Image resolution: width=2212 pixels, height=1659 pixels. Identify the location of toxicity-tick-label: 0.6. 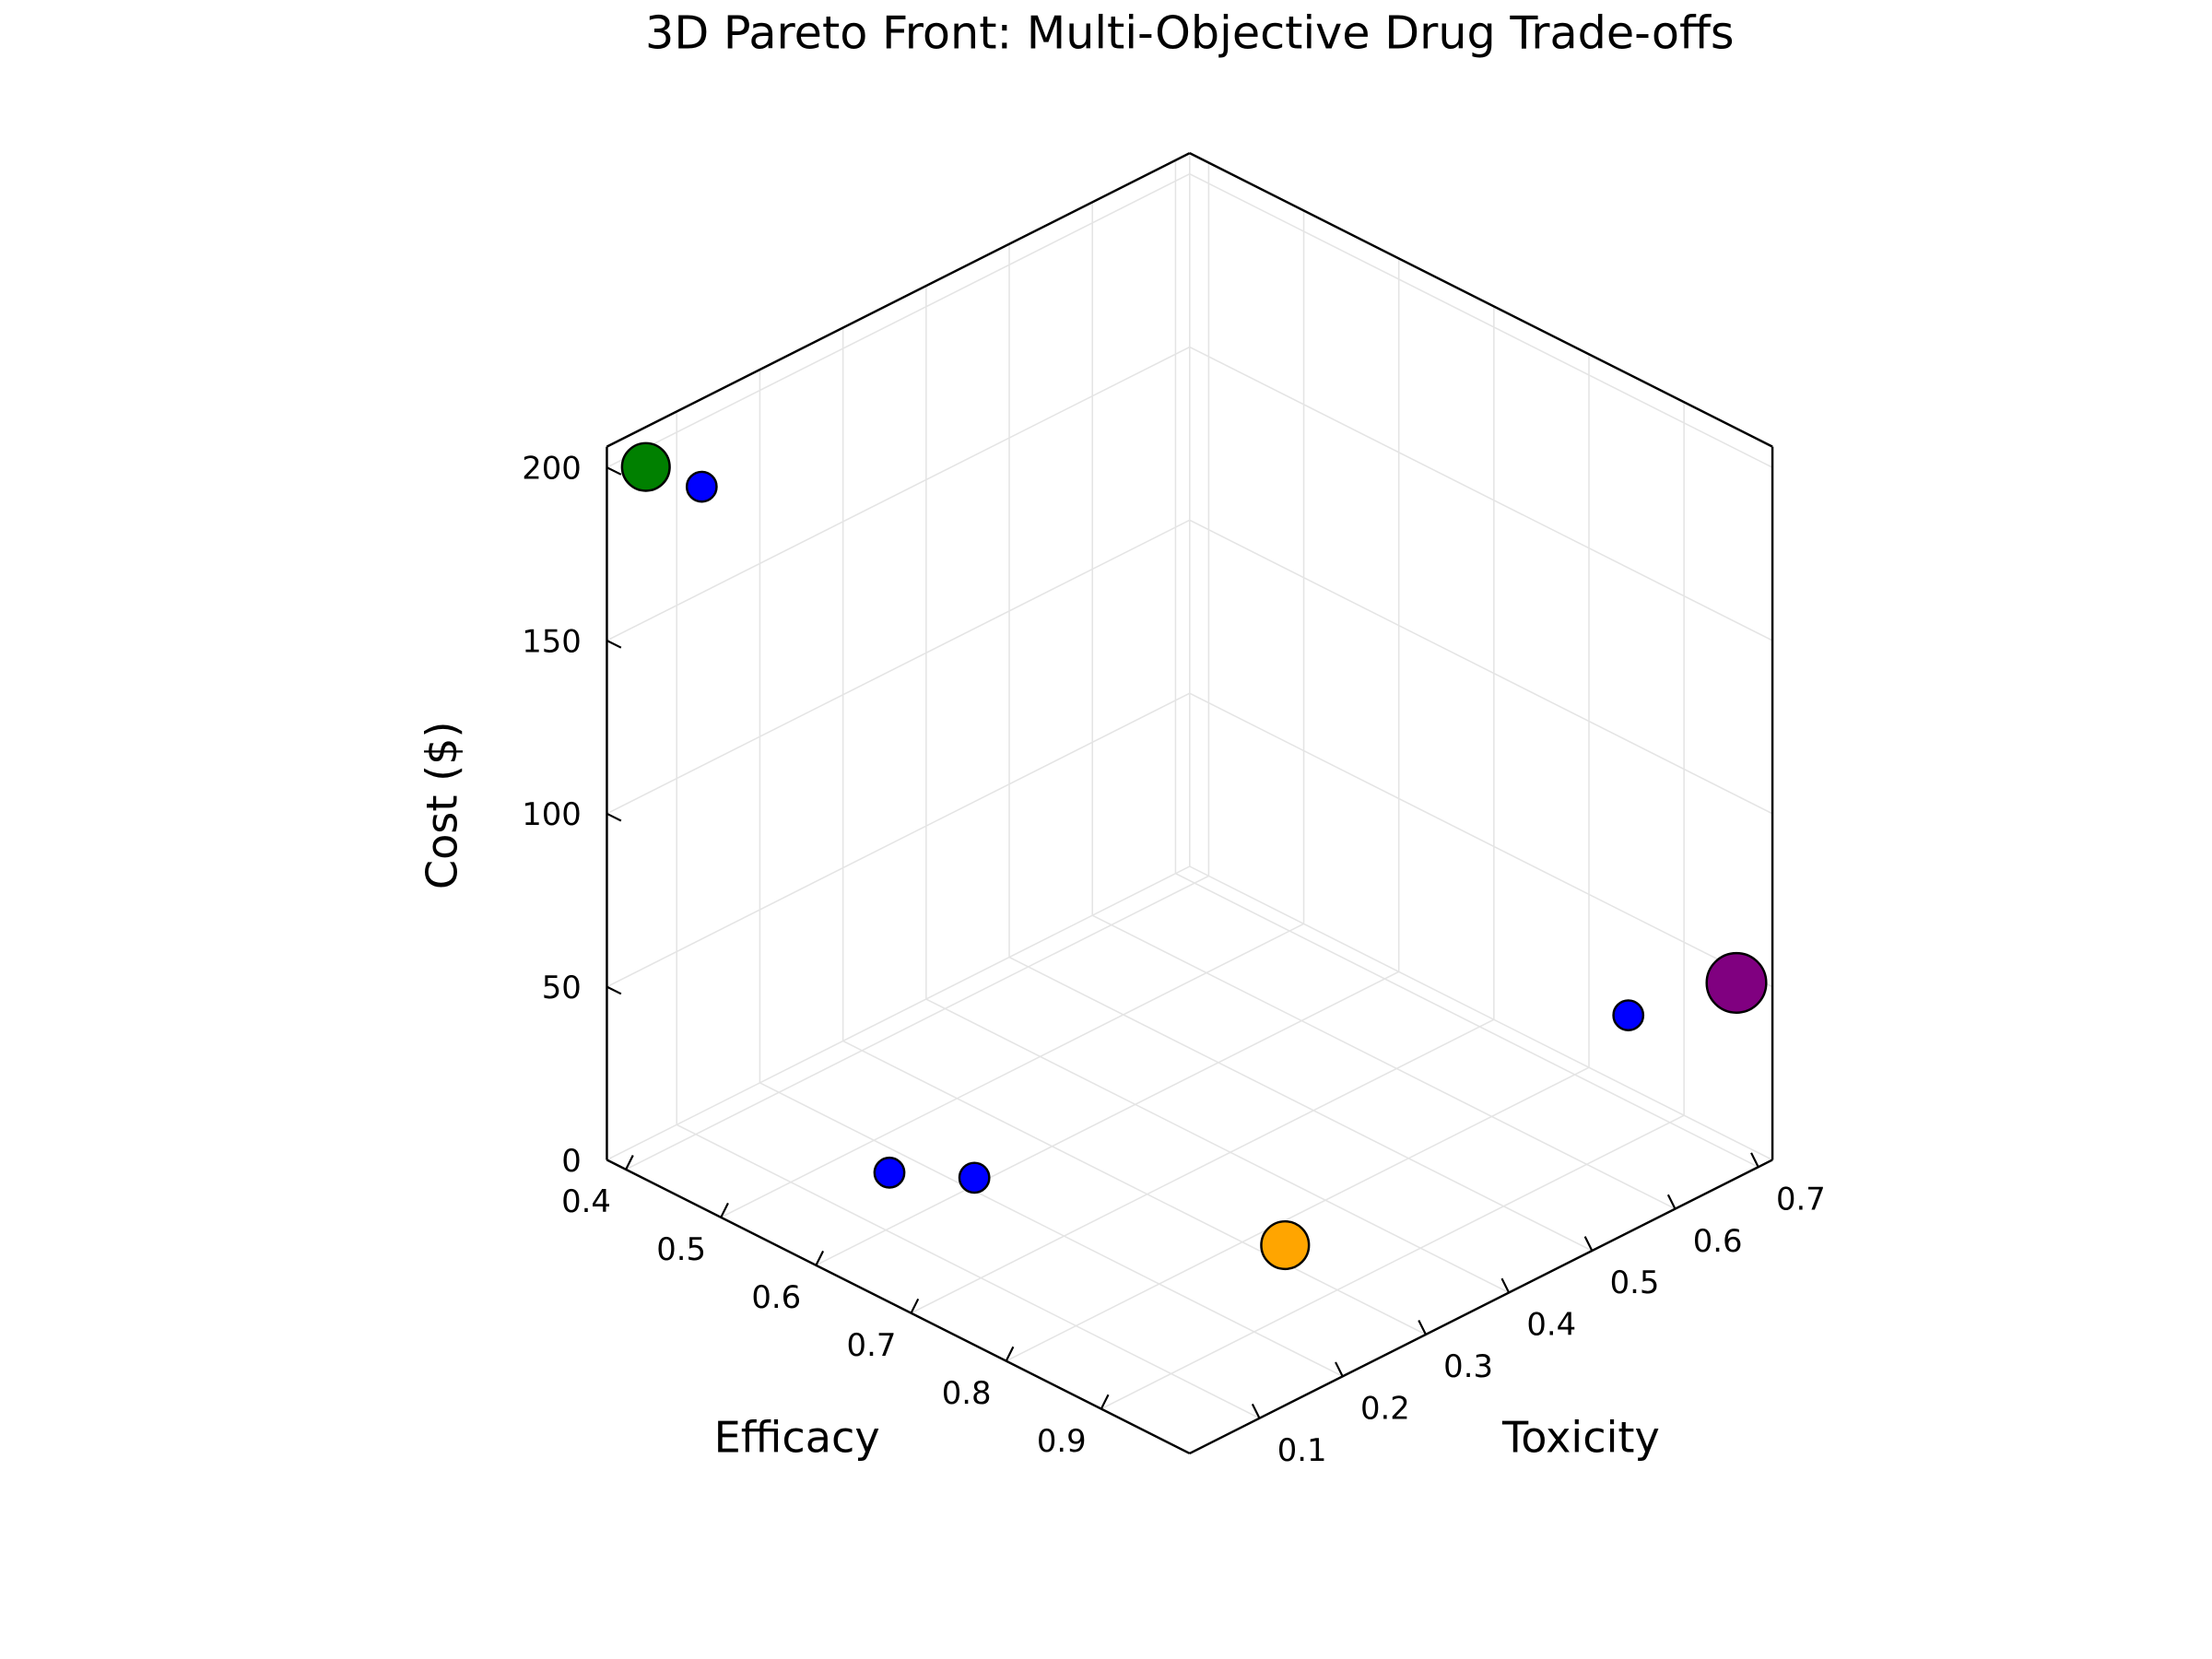
(1718, 1241).